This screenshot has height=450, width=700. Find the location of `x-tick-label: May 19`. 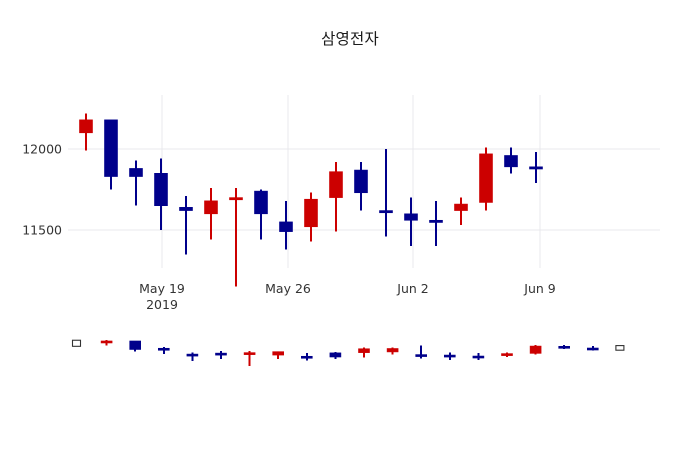

x-tick-label: May 19 is located at coordinates (162, 288).